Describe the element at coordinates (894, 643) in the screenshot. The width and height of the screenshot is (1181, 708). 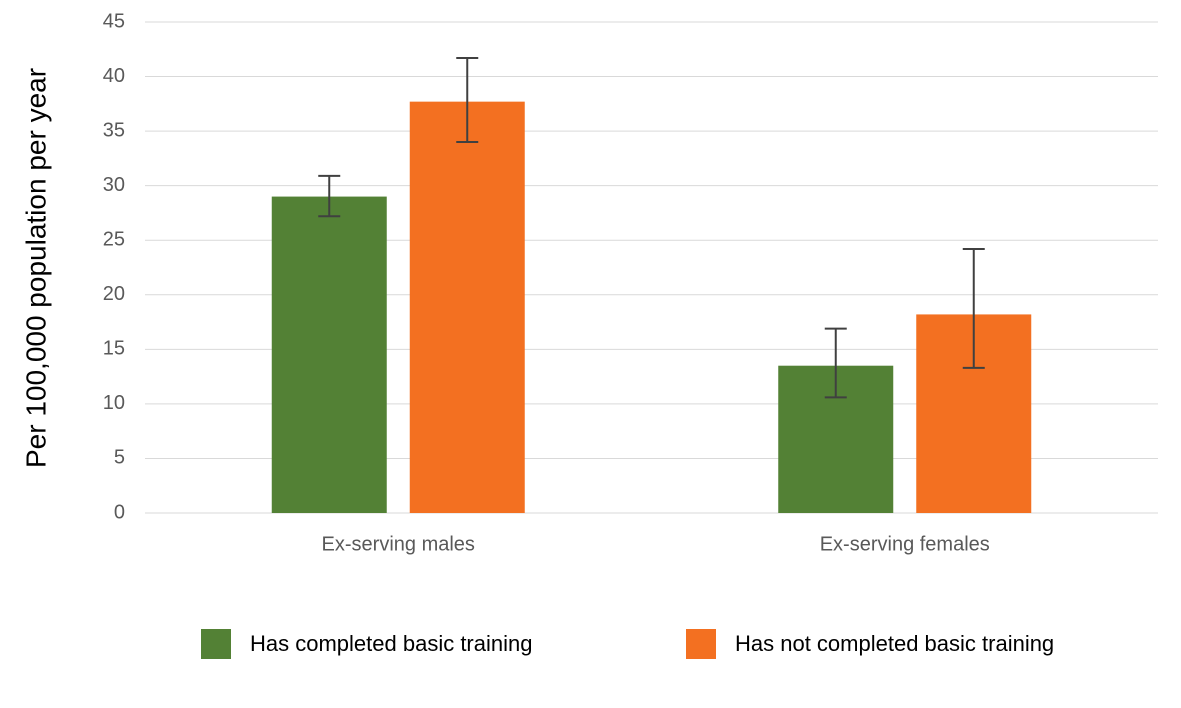
I see `legend-label: Has not completed basic training` at that location.